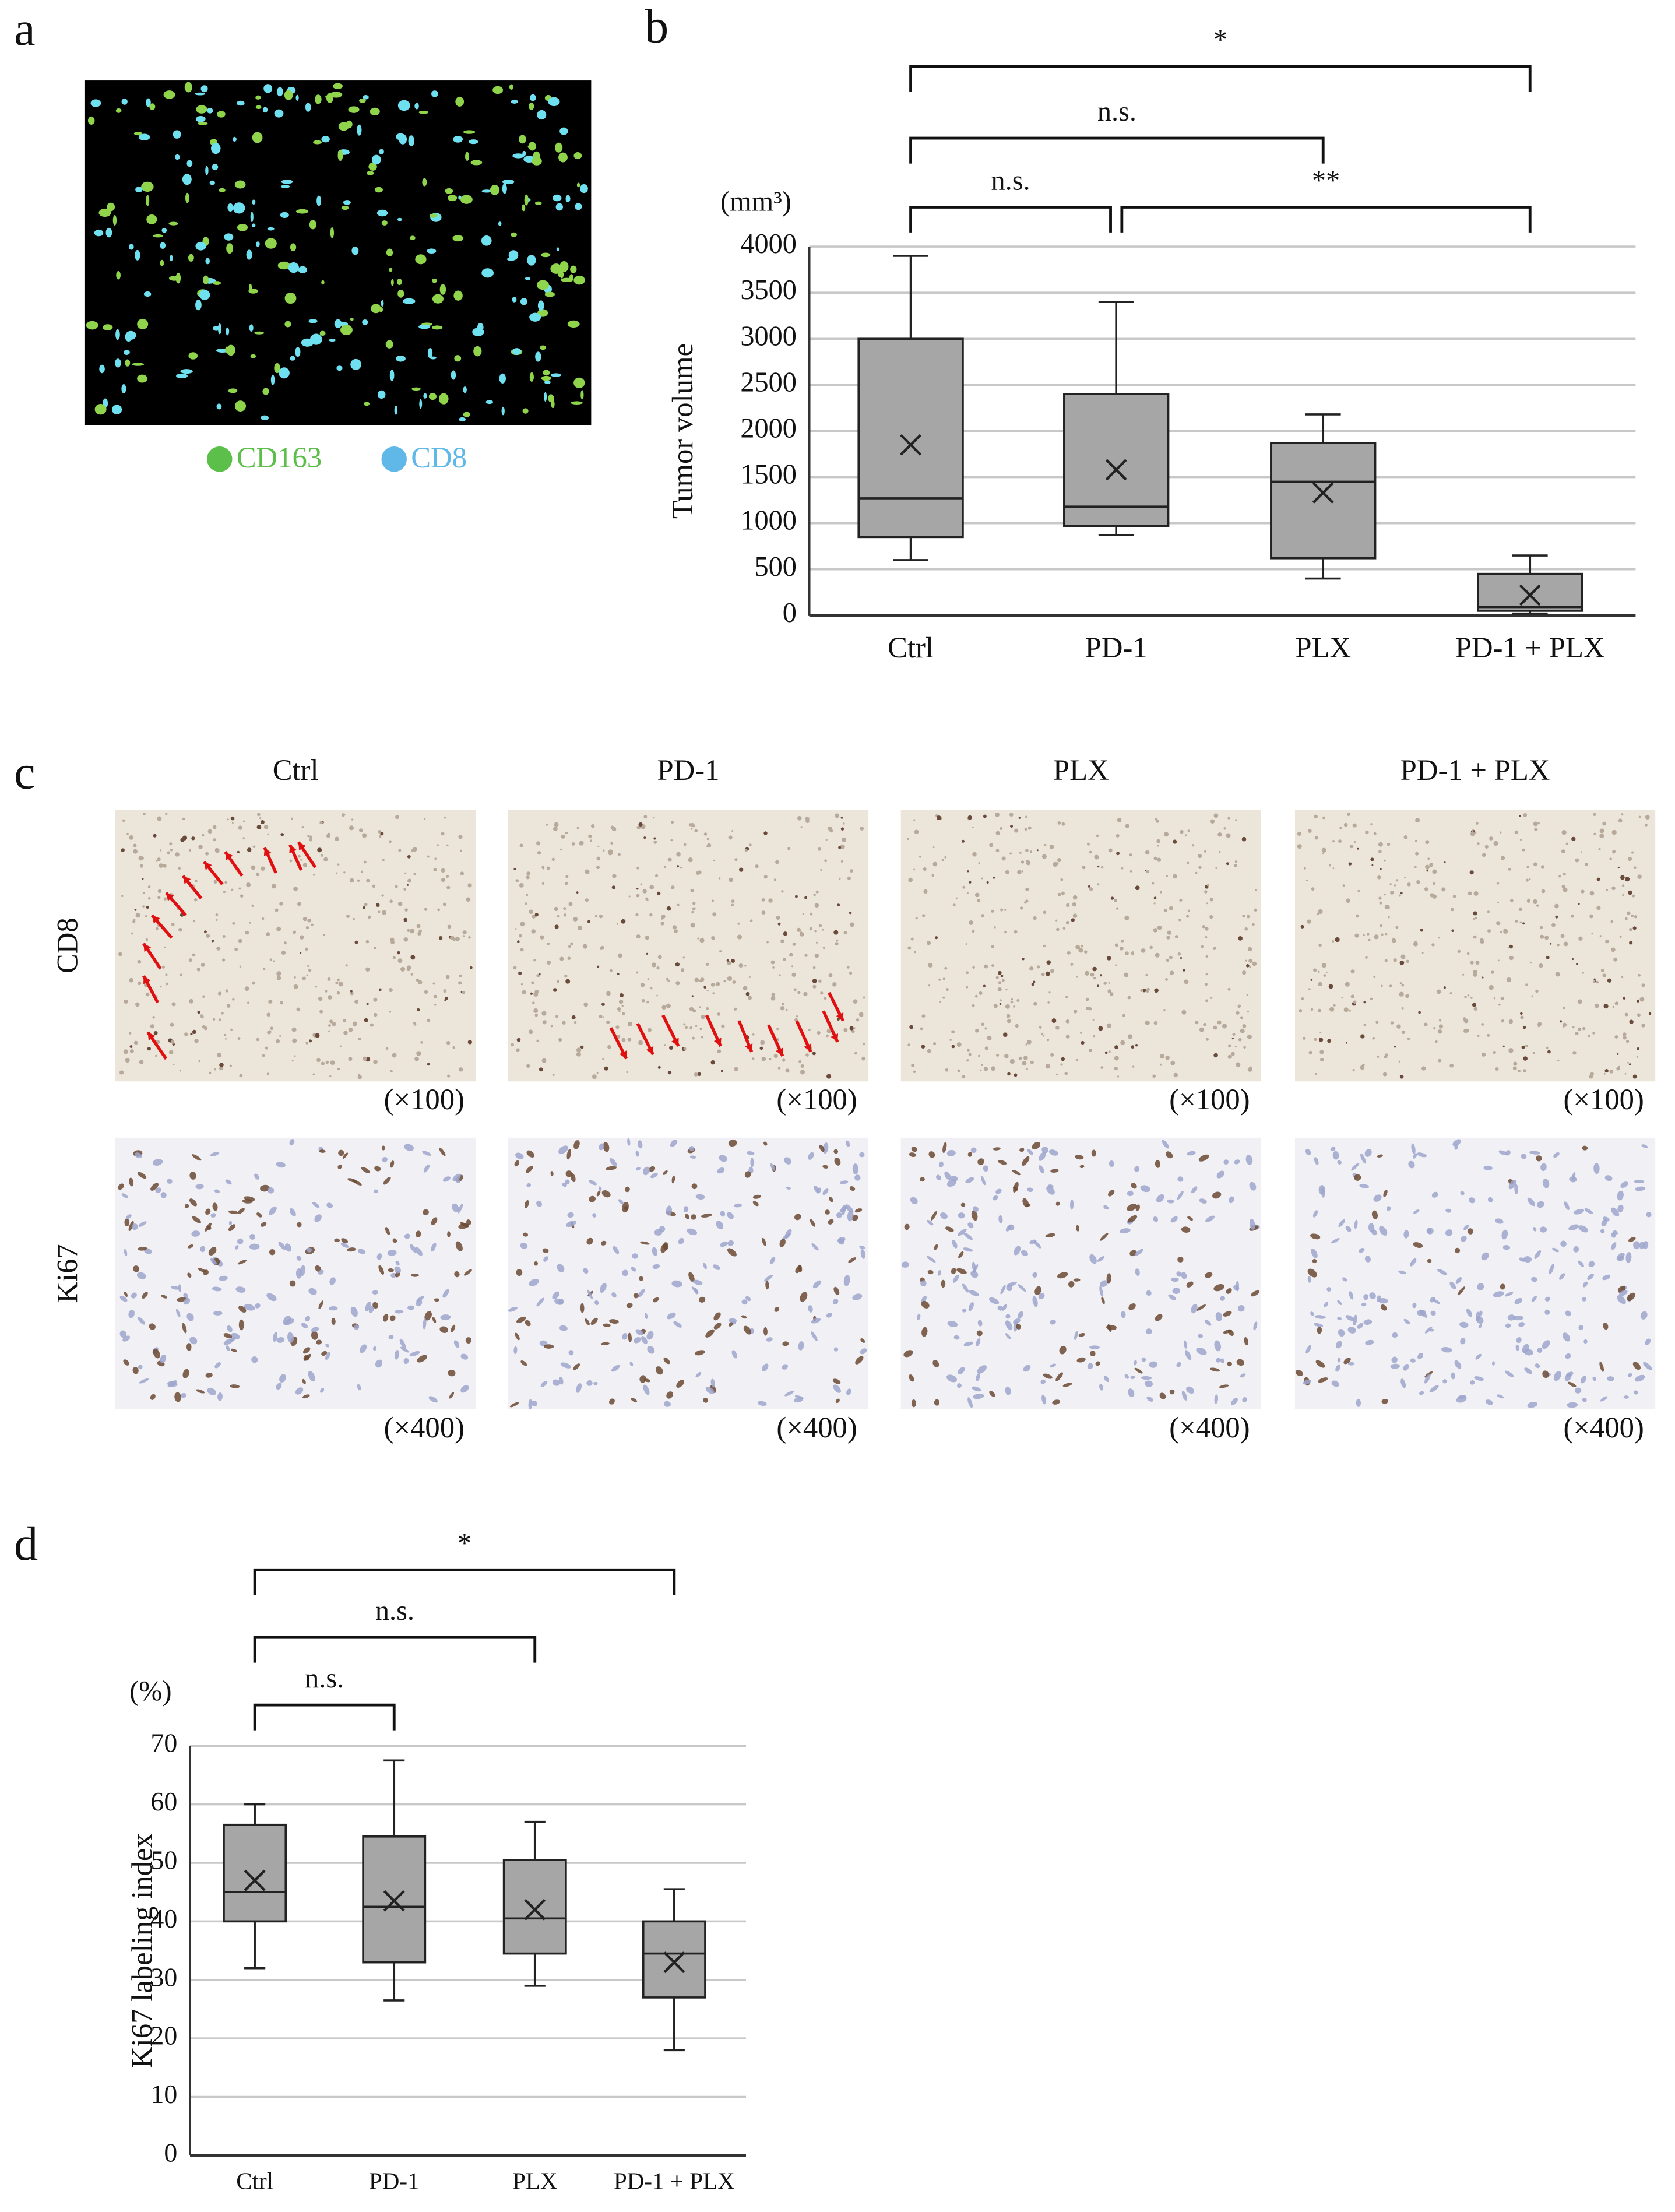 The image size is (1675, 2212). I want to click on y-tick-label: 3500, so click(768, 290).